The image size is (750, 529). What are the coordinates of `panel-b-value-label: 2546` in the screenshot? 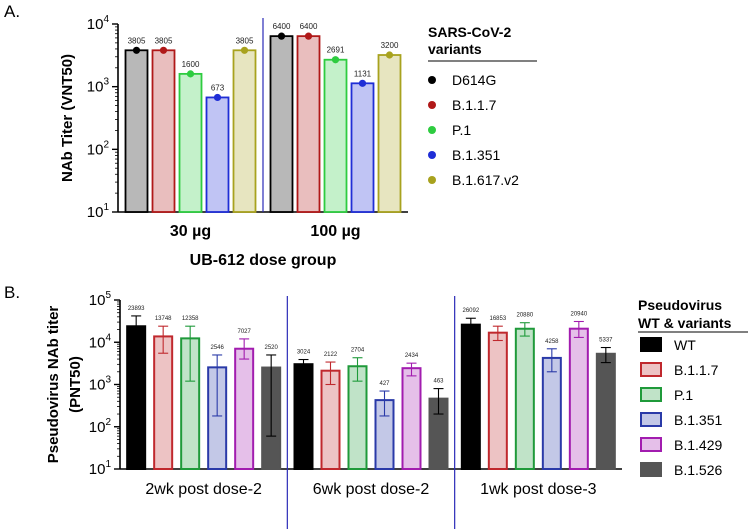 It's located at (217, 348).